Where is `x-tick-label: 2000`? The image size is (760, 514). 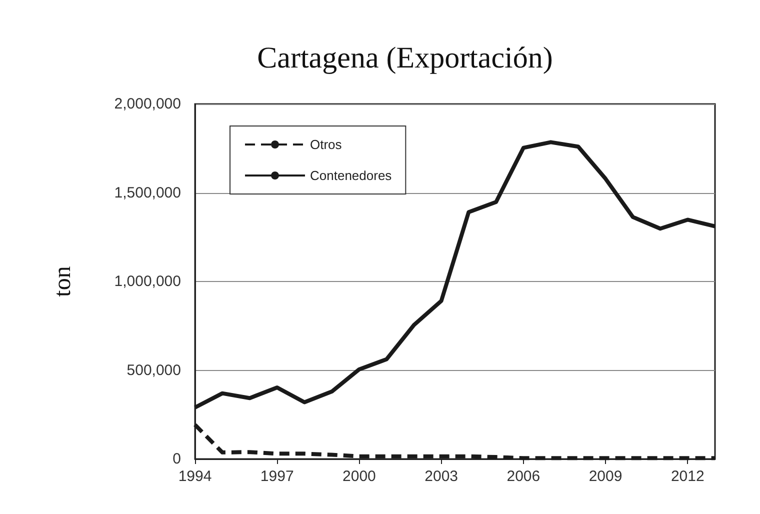
x-tick-label: 2000 is located at coordinates (359, 476).